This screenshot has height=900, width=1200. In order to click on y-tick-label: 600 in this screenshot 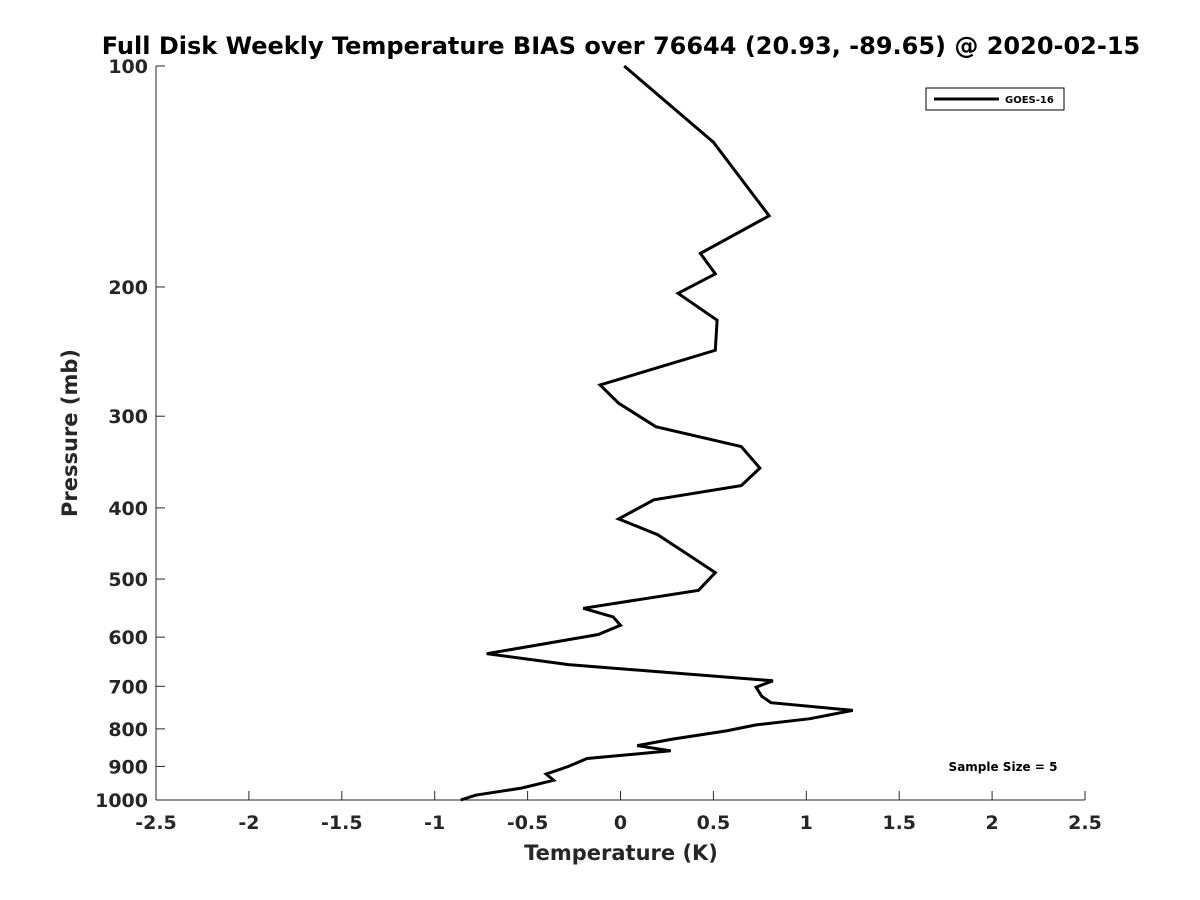, I will do `click(128, 638)`.